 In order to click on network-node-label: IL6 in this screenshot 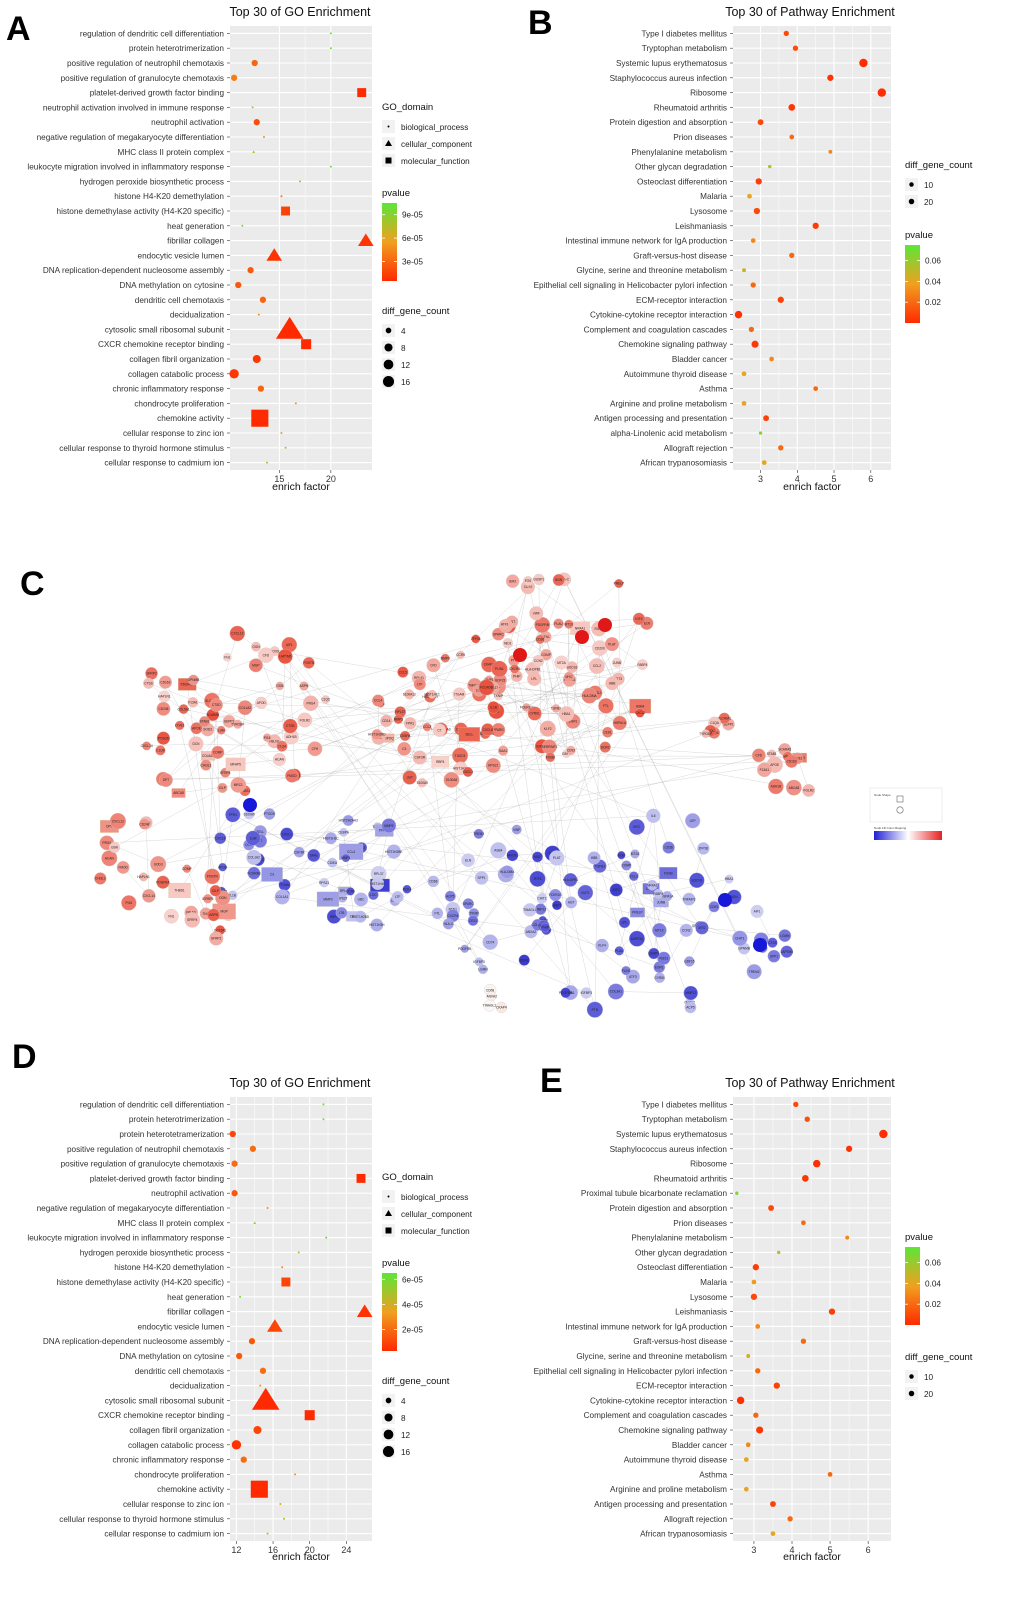, I will do `click(653, 816)`.